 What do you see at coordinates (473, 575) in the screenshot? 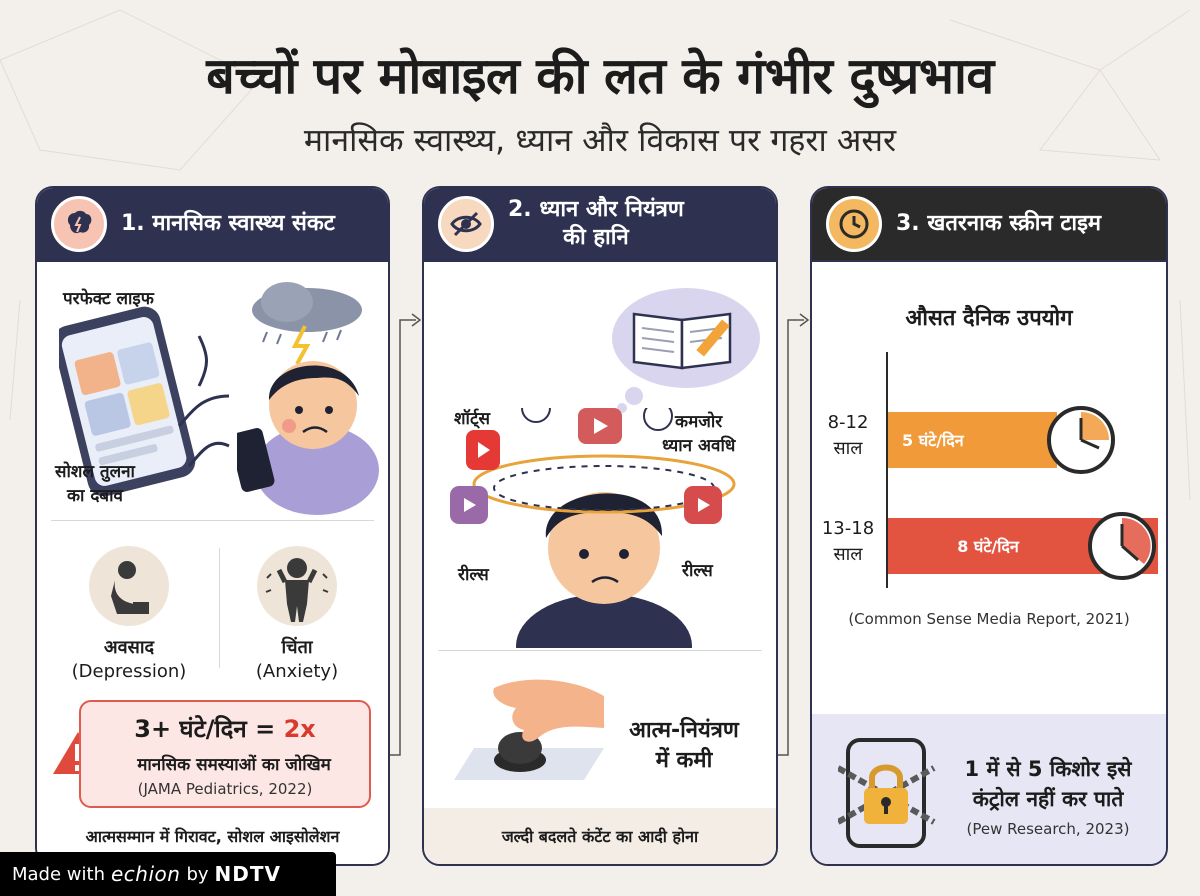
I see `reels-left-label: रील्स` at bounding box center [473, 575].